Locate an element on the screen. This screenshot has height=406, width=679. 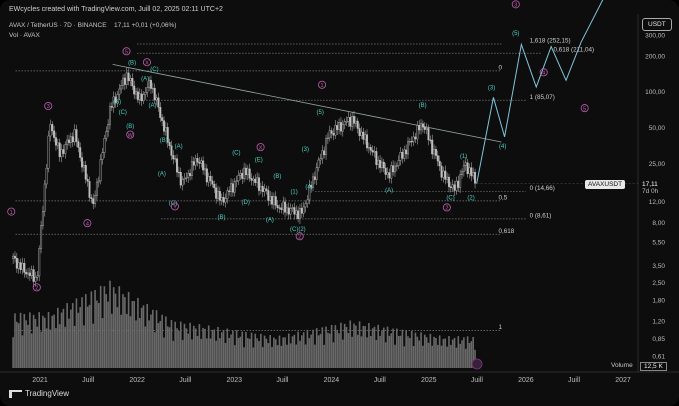
y-tick-label: 1,20 is located at coordinates (658, 321).